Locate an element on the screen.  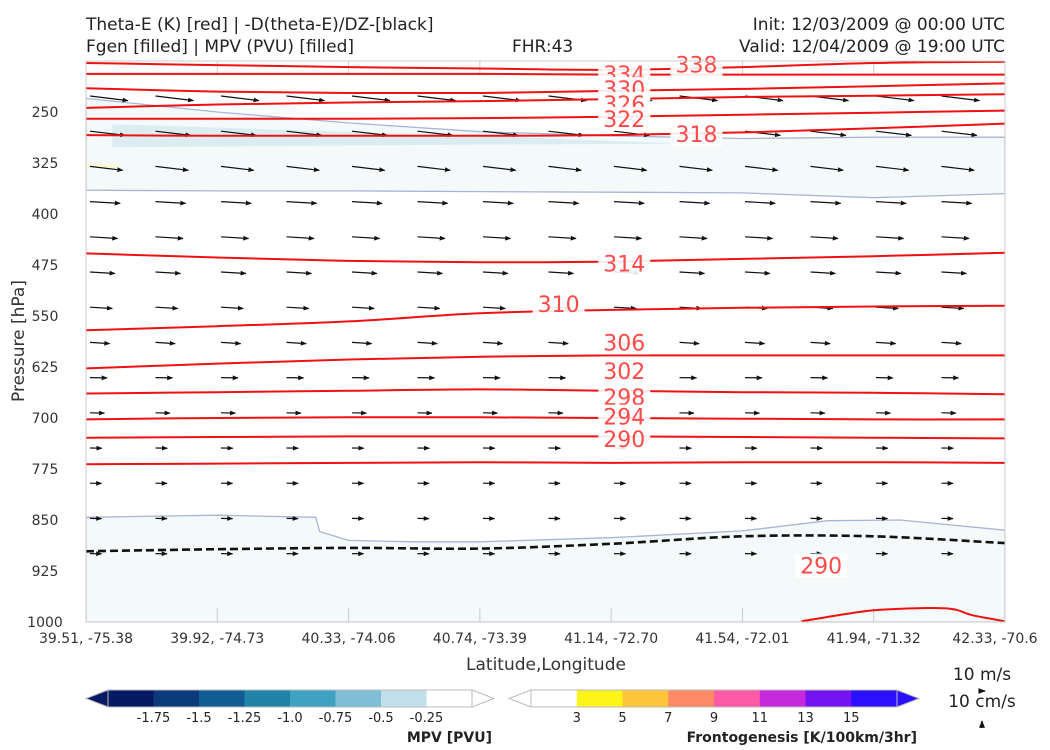
title-fhr: FHR:43 is located at coordinates (543, 47).